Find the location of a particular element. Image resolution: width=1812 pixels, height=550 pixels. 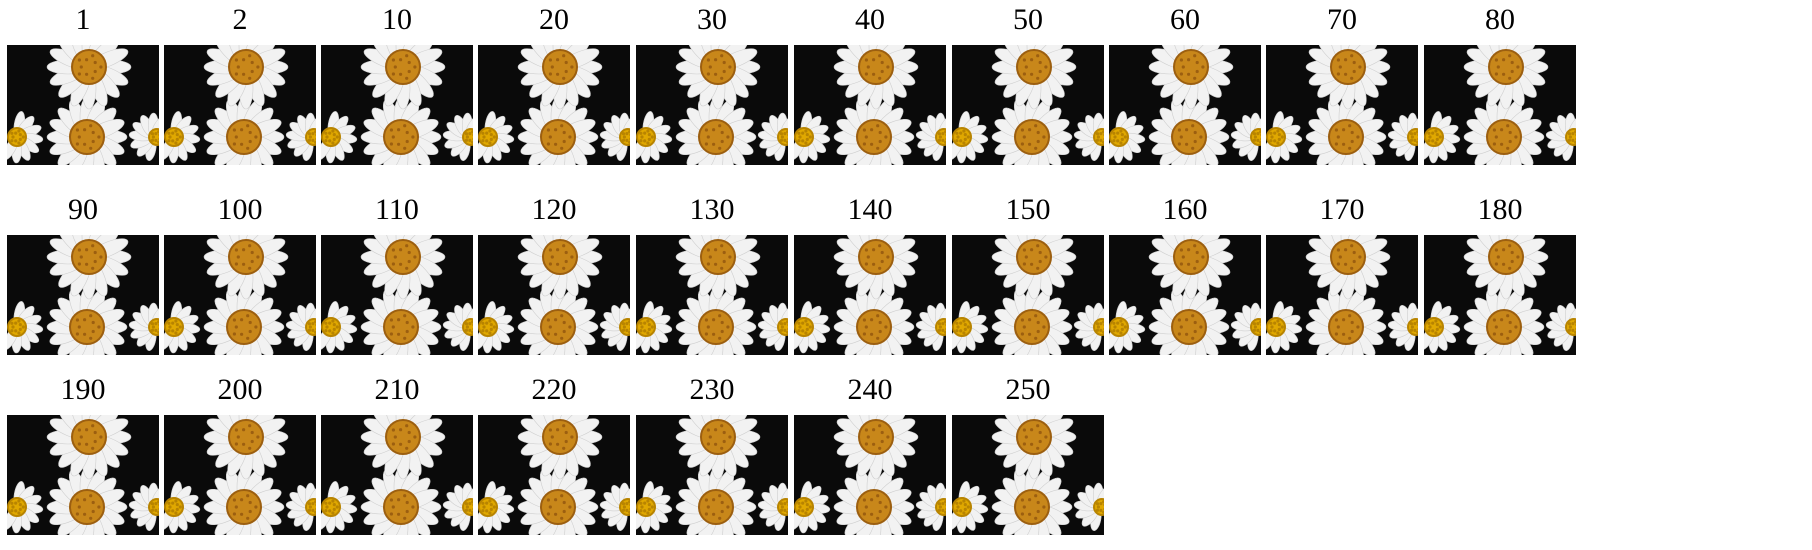

thumbnail-label: 140 is located at coordinates (870, 209).